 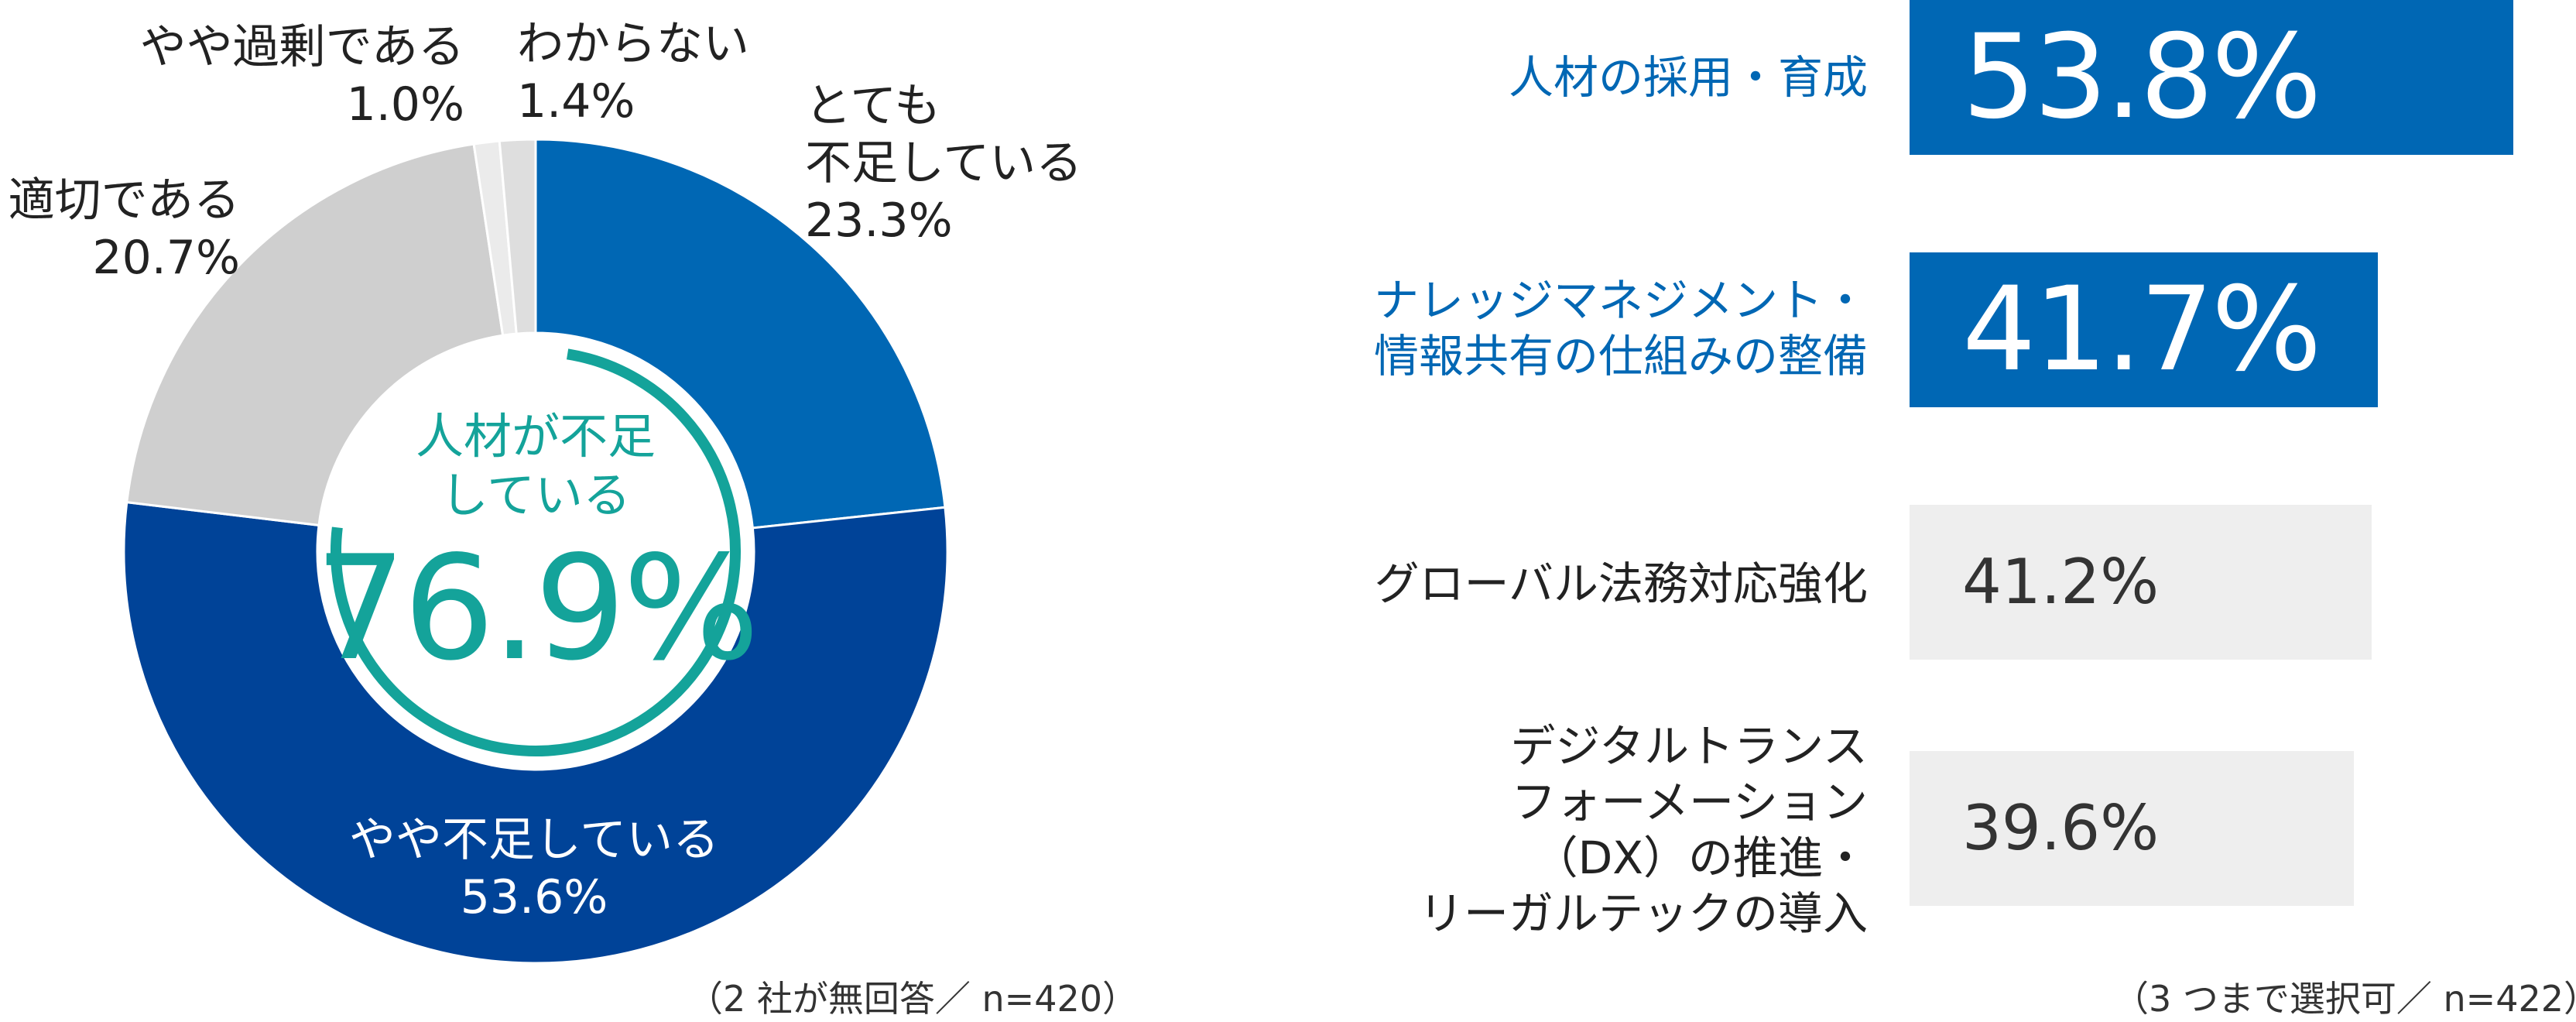 I want to click on label-totemo-fusoku-line1: とても, so click(x=873, y=106).